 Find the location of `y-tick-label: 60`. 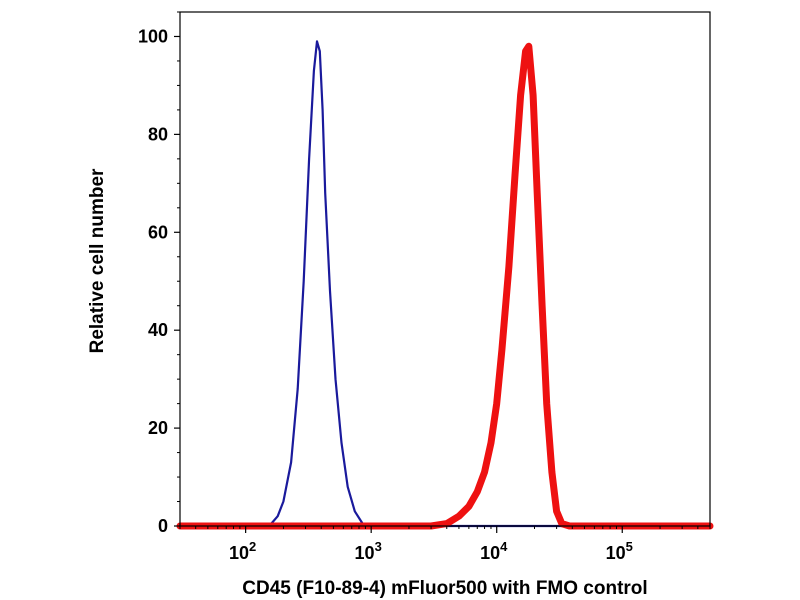

y-tick-label: 60 is located at coordinates (158, 232).